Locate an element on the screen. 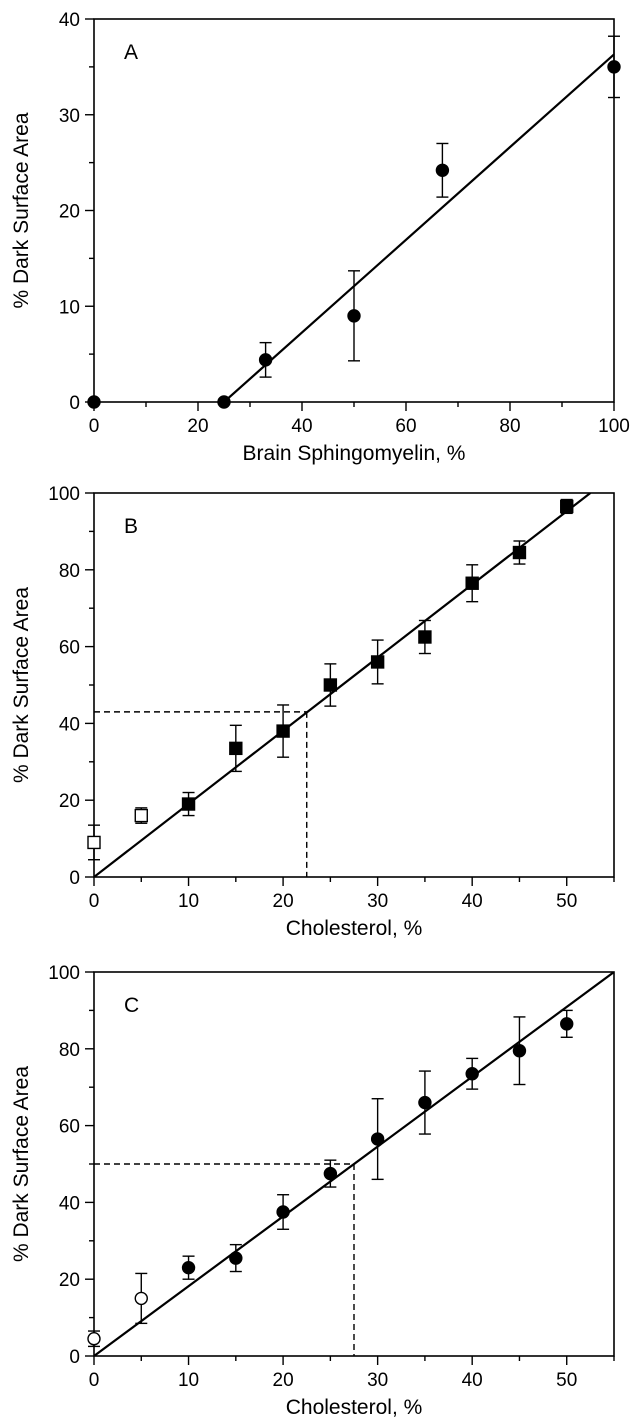  x-tick-label: 80 is located at coordinates (509, 426).